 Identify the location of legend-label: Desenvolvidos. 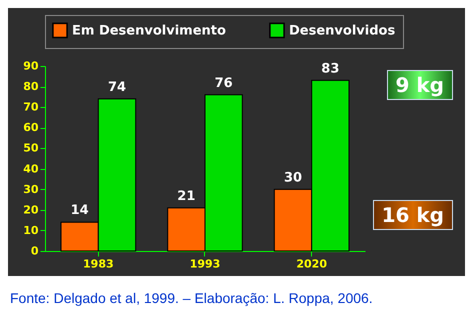
(342, 30).